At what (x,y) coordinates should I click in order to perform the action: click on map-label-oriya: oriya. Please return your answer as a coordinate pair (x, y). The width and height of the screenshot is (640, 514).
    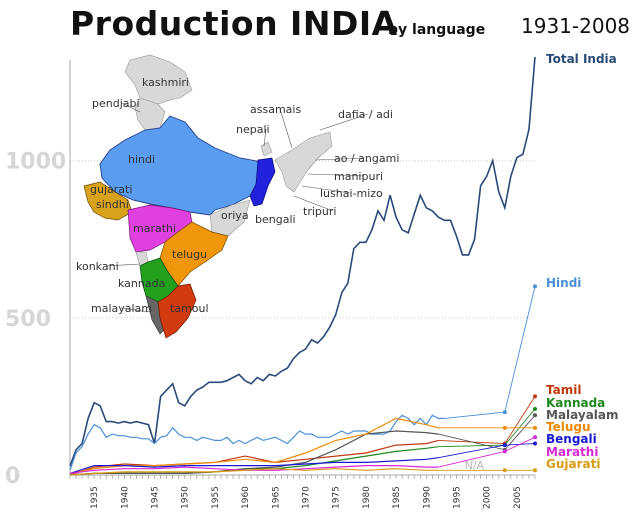
    Looking at the image, I should click on (235, 215).